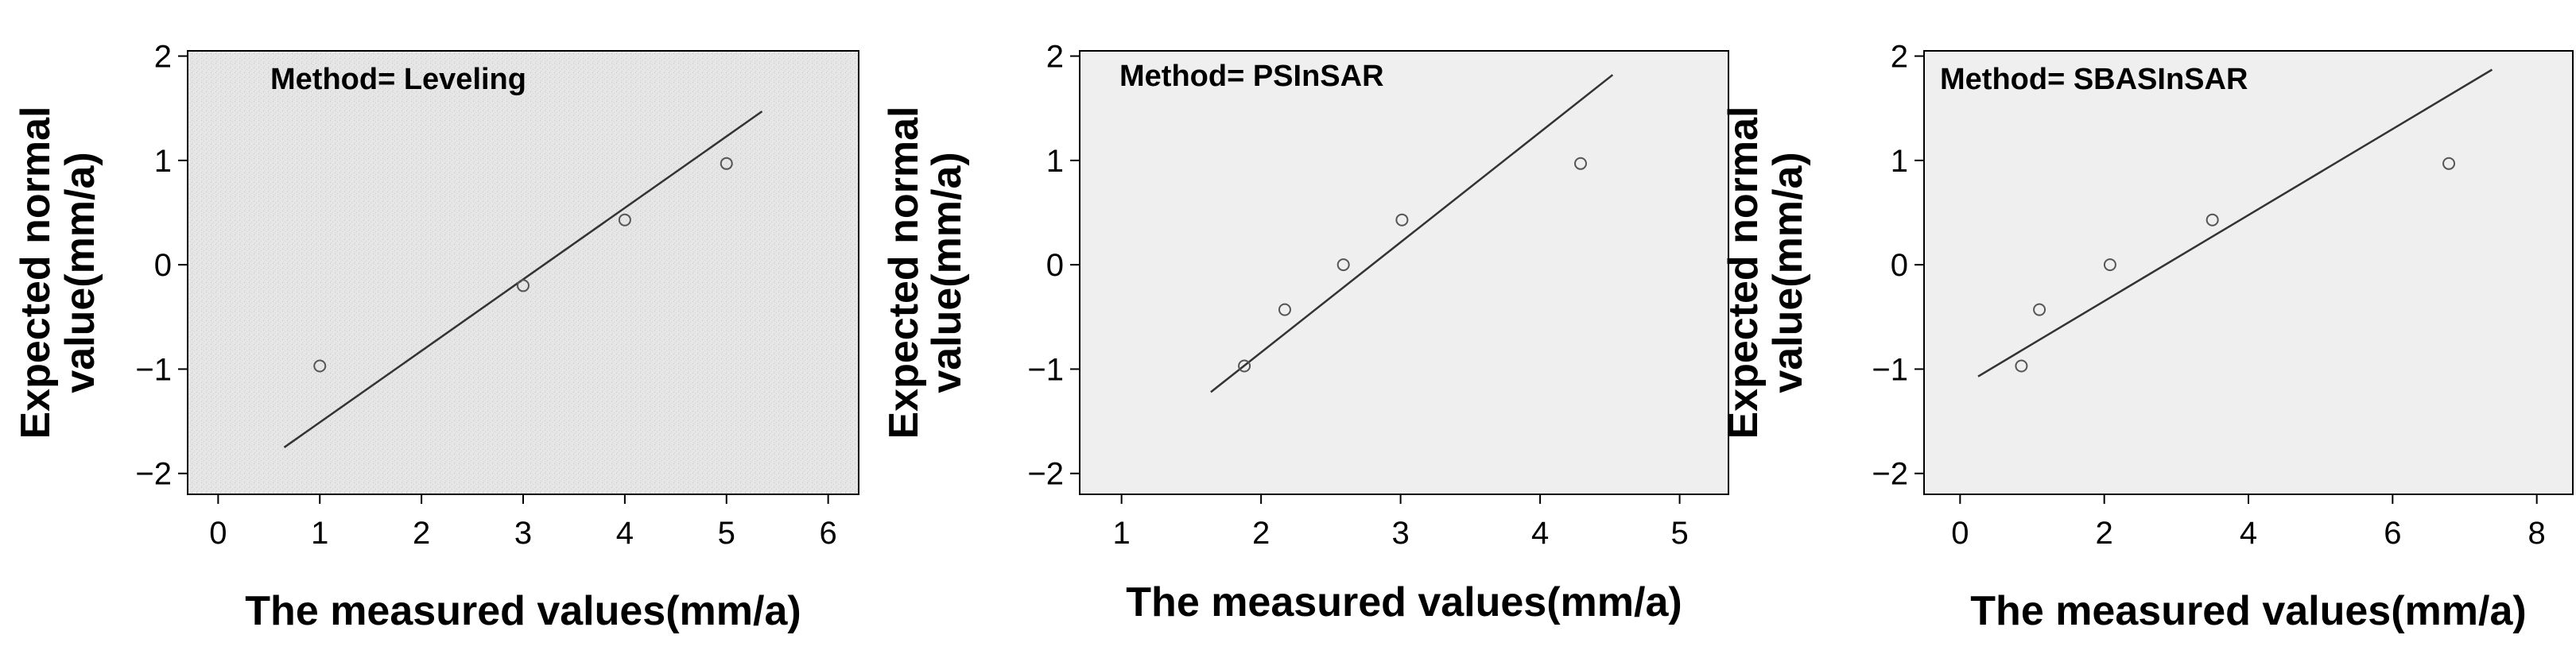  What do you see at coordinates (2094, 79) in the screenshot?
I see `method-label: Method= SBASInSAR` at bounding box center [2094, 79].